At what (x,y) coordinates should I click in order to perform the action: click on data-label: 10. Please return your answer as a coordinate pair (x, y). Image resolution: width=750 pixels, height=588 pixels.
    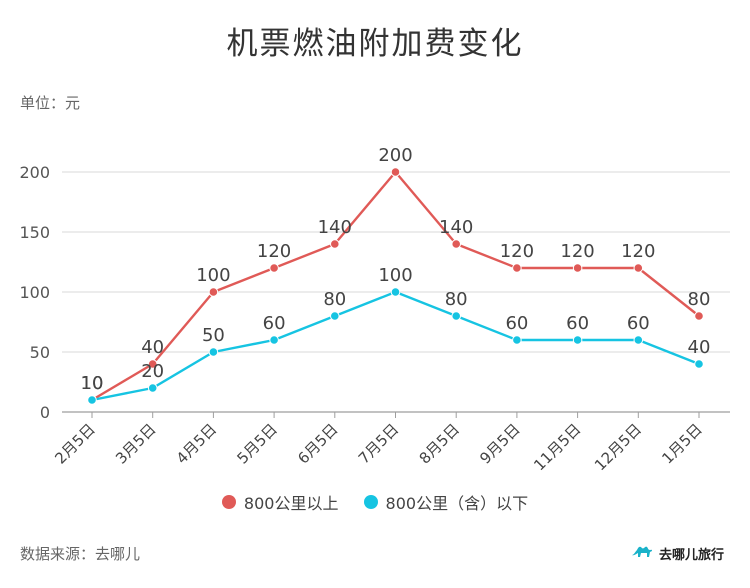
    Looking at the image, I should click on (92, 383).